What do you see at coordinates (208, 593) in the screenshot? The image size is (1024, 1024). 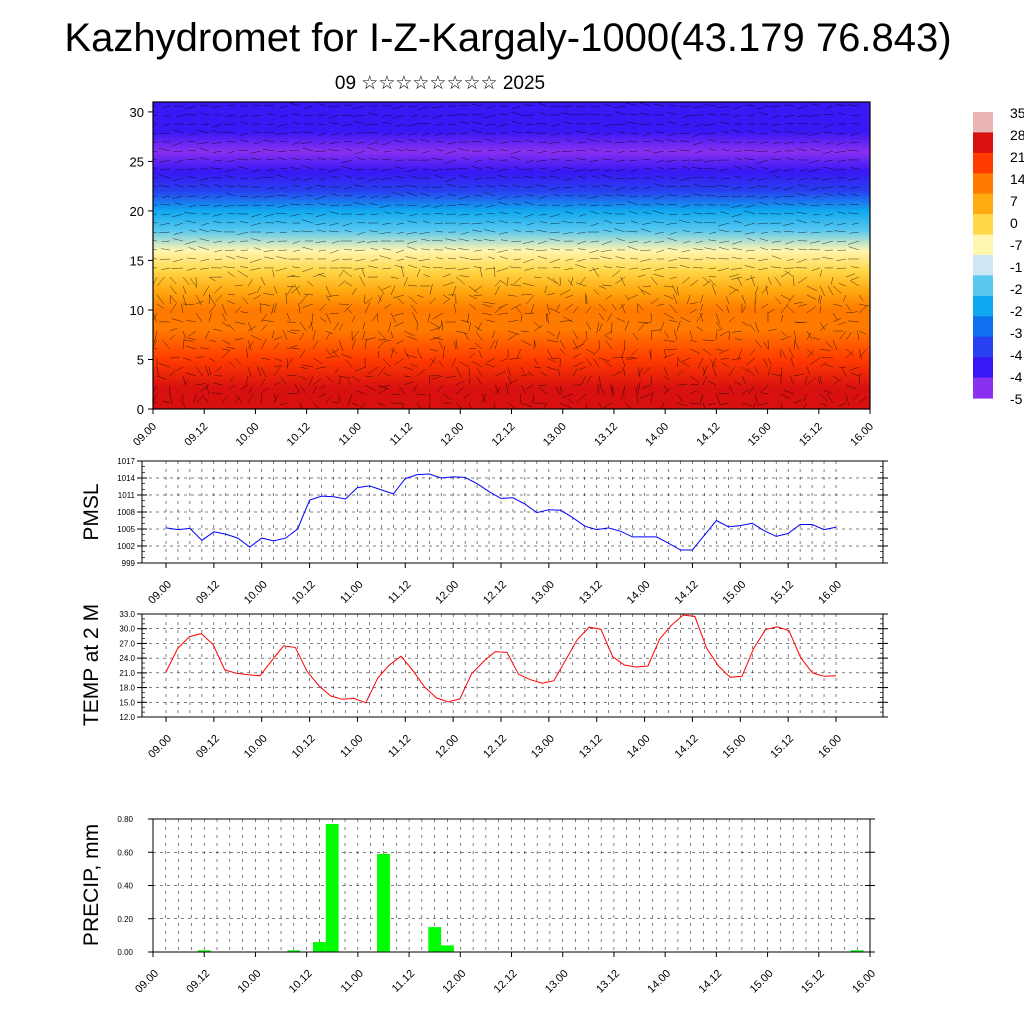 I see `x-tick-label: 09.12` at bounding box center [208, 593].